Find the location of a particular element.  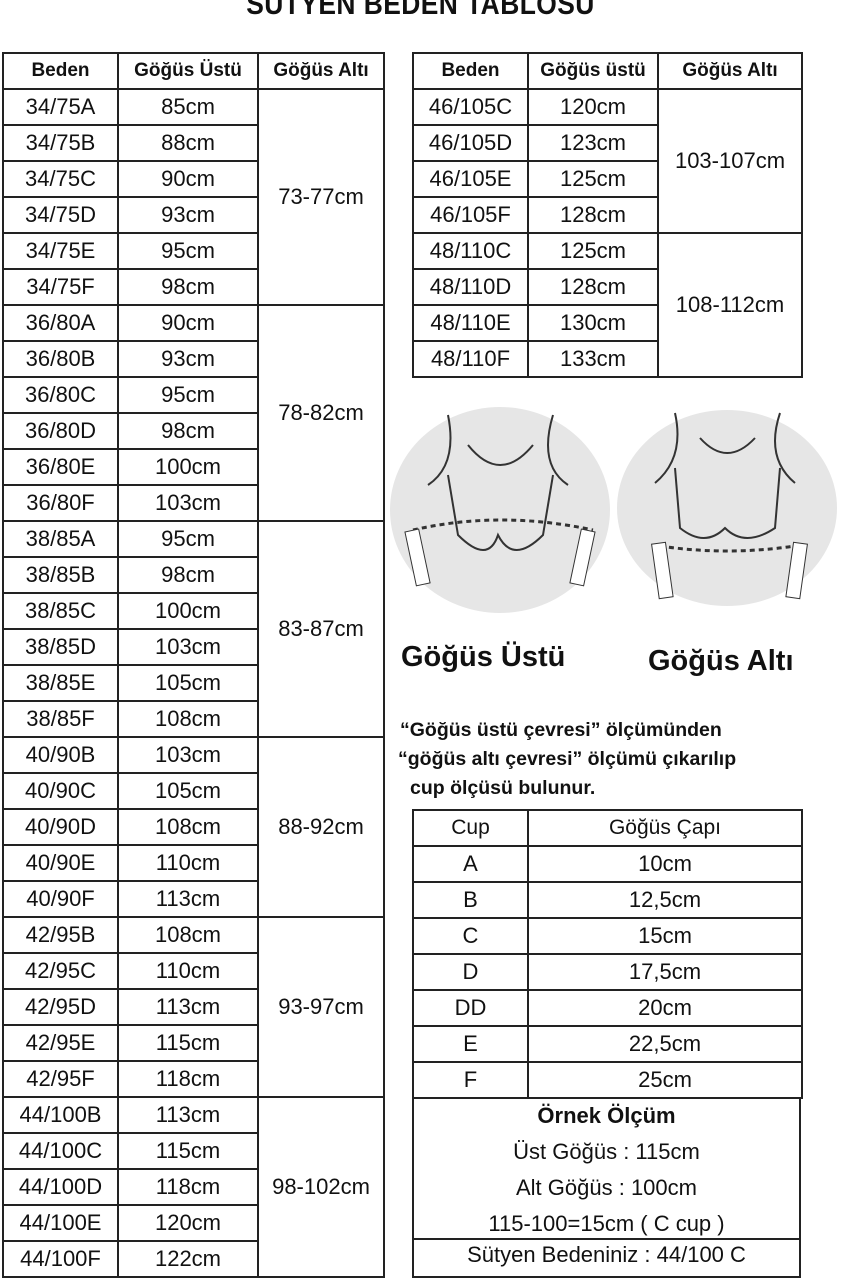

table-row: 36/80C 95cm is located at coordinates (193, 395).